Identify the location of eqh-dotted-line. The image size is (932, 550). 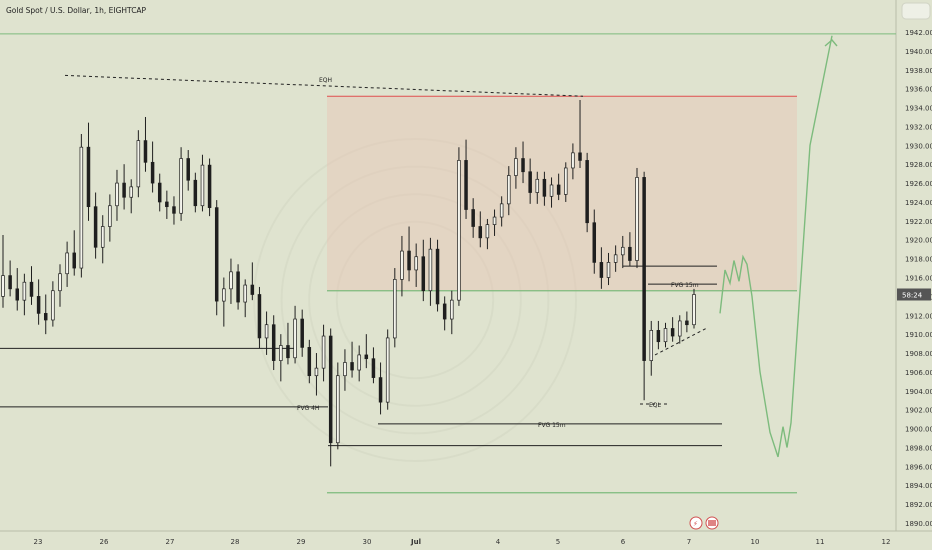
(324, 85).